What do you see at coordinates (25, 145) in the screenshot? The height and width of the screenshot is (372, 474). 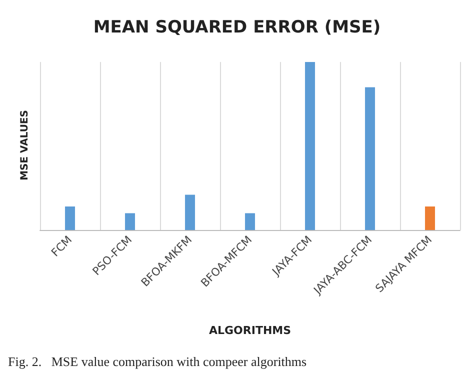 I see `y-axis-title: MSE VALUES` at bounding box center [25, 145].